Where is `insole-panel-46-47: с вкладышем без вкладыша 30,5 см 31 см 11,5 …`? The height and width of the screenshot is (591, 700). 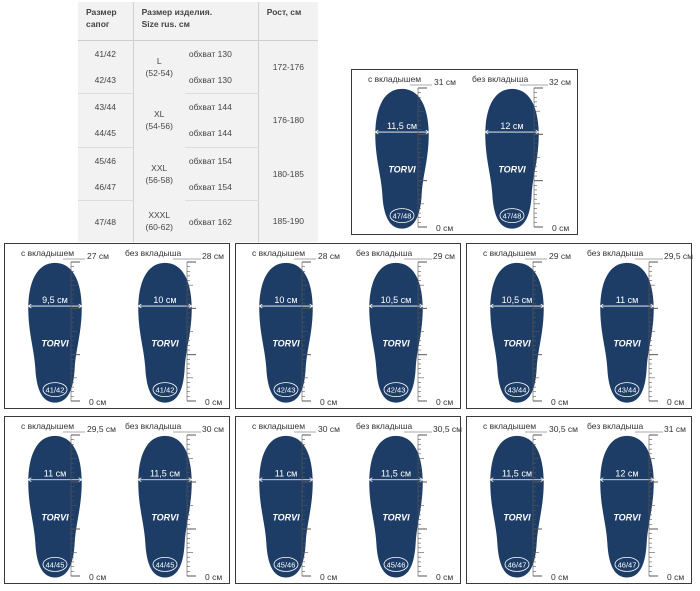
insole-panel-46-47: с вкладышем без вкладыша 30,5 см 31 см 11,5 … is located at coordinates (579, 500).